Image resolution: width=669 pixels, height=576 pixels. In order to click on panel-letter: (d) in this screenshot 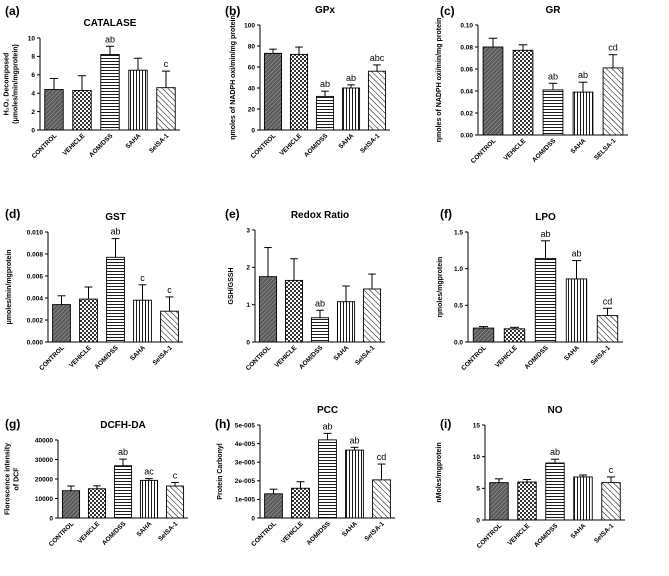, I will do `click(12, 214)`.